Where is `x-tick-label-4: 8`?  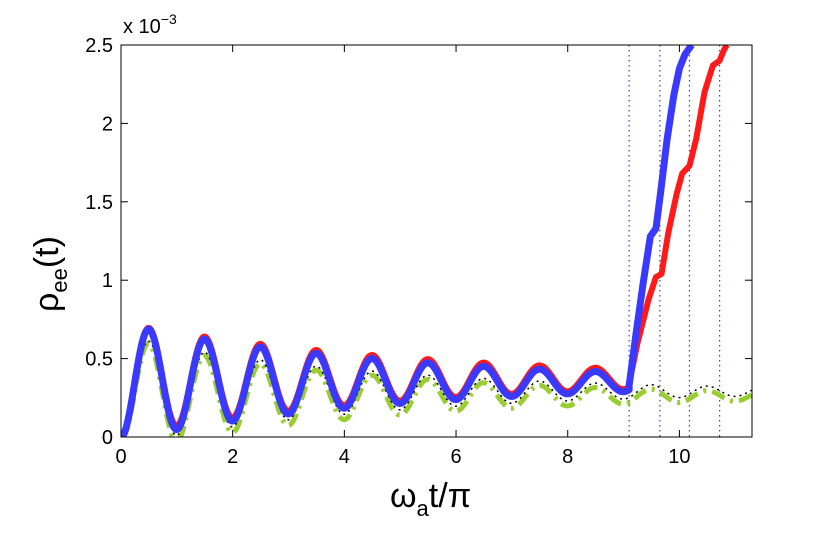
x-tick-label-4: 8 is located at coordinates (567, 457).